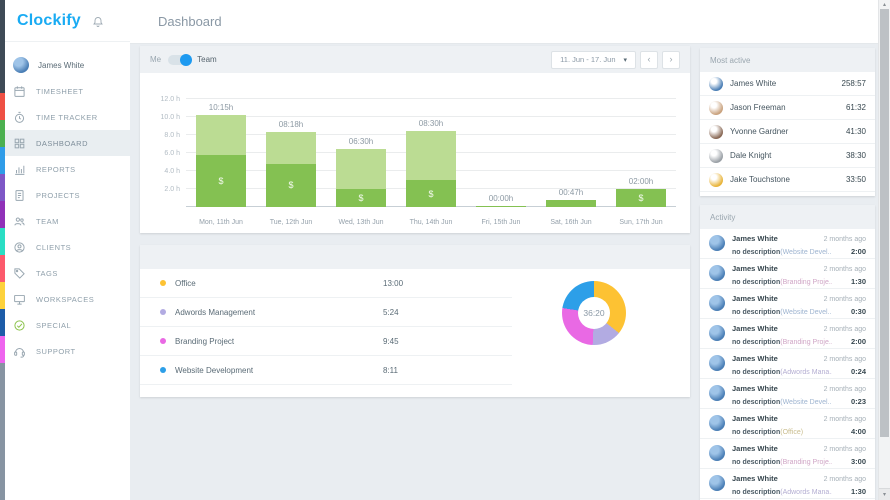  I want to click on day-bar: 08:18h $, so click(291, 163).